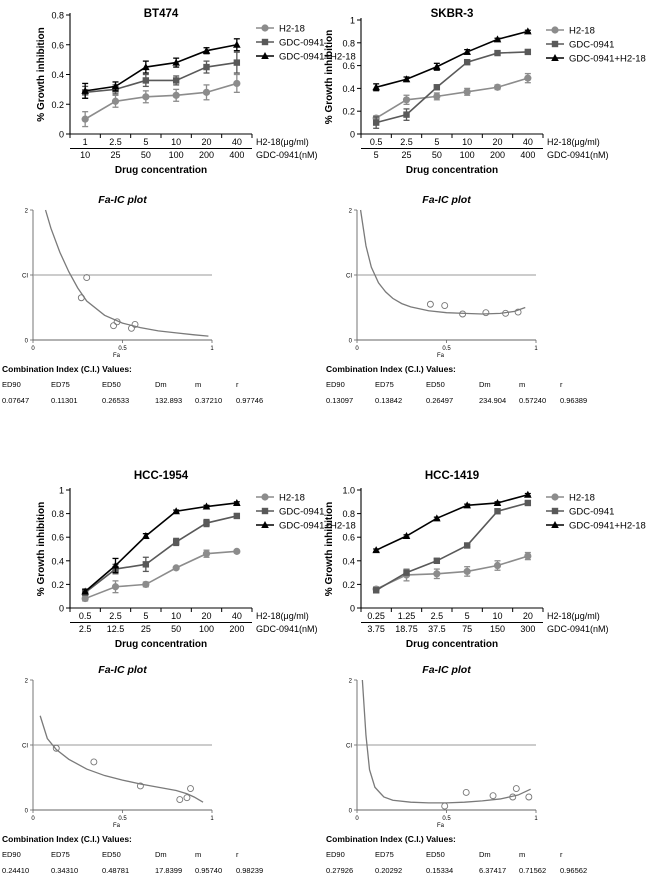  I want to click on legend-marker-combo, so click(265, 55).